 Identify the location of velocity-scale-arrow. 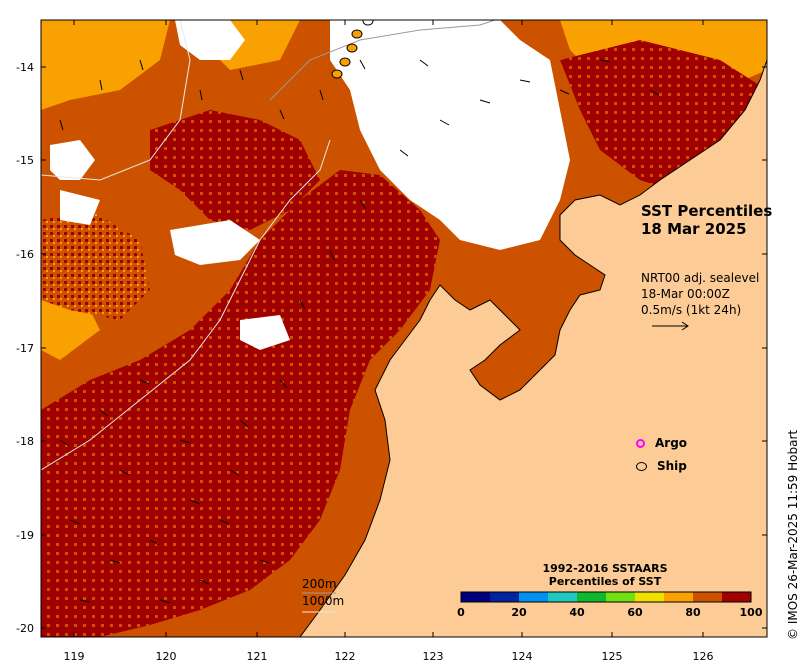
(670, 326).